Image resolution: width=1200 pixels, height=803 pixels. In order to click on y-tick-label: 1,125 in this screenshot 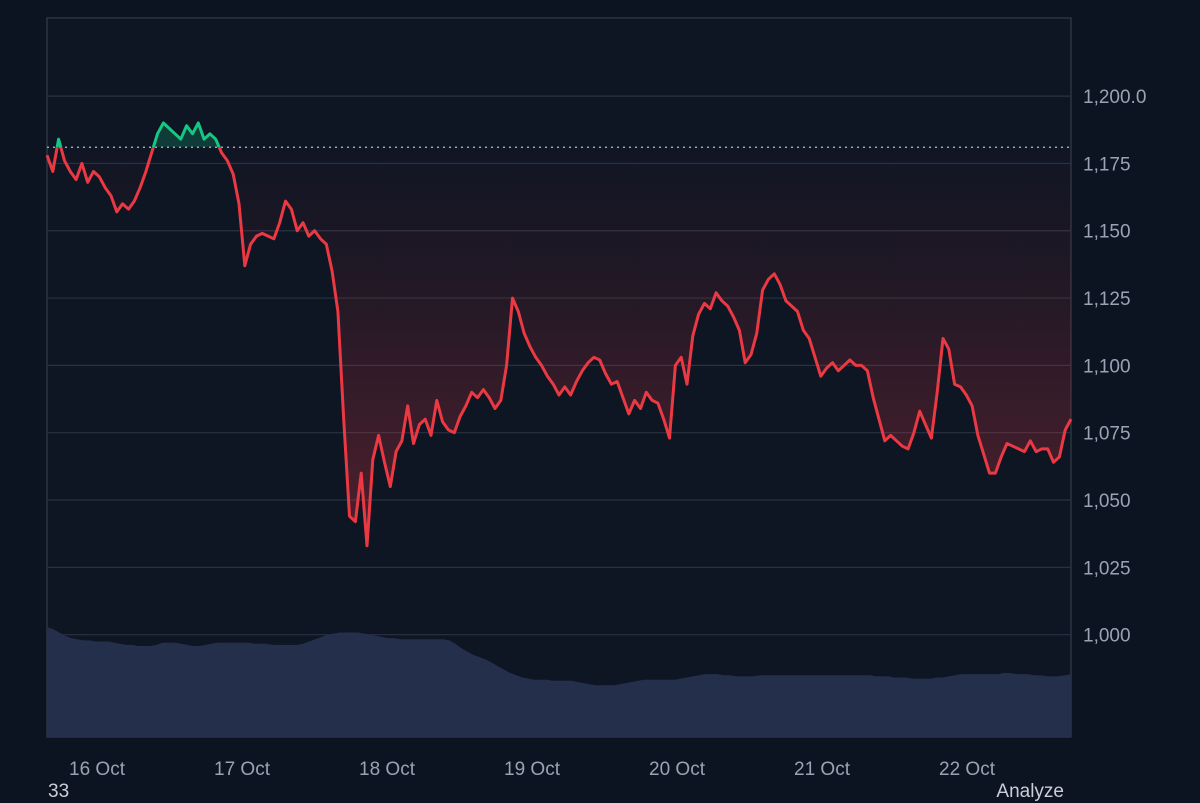, I will do `click(1107, 299)`.